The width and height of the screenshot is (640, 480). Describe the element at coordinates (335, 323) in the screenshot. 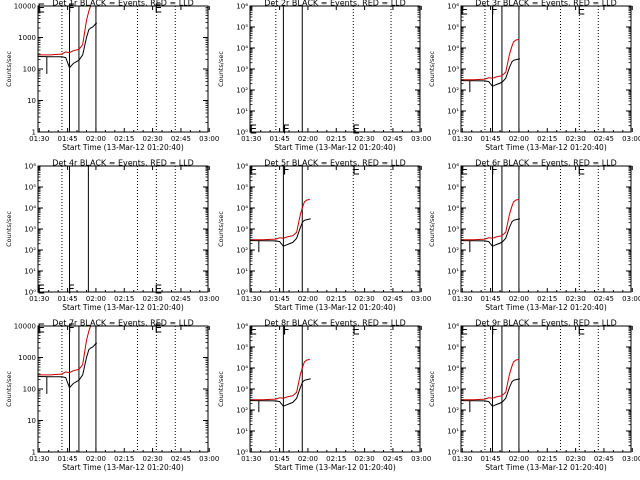

I see `chart-title: Det 8r BLACK = Events, RED = LLD` at that location.